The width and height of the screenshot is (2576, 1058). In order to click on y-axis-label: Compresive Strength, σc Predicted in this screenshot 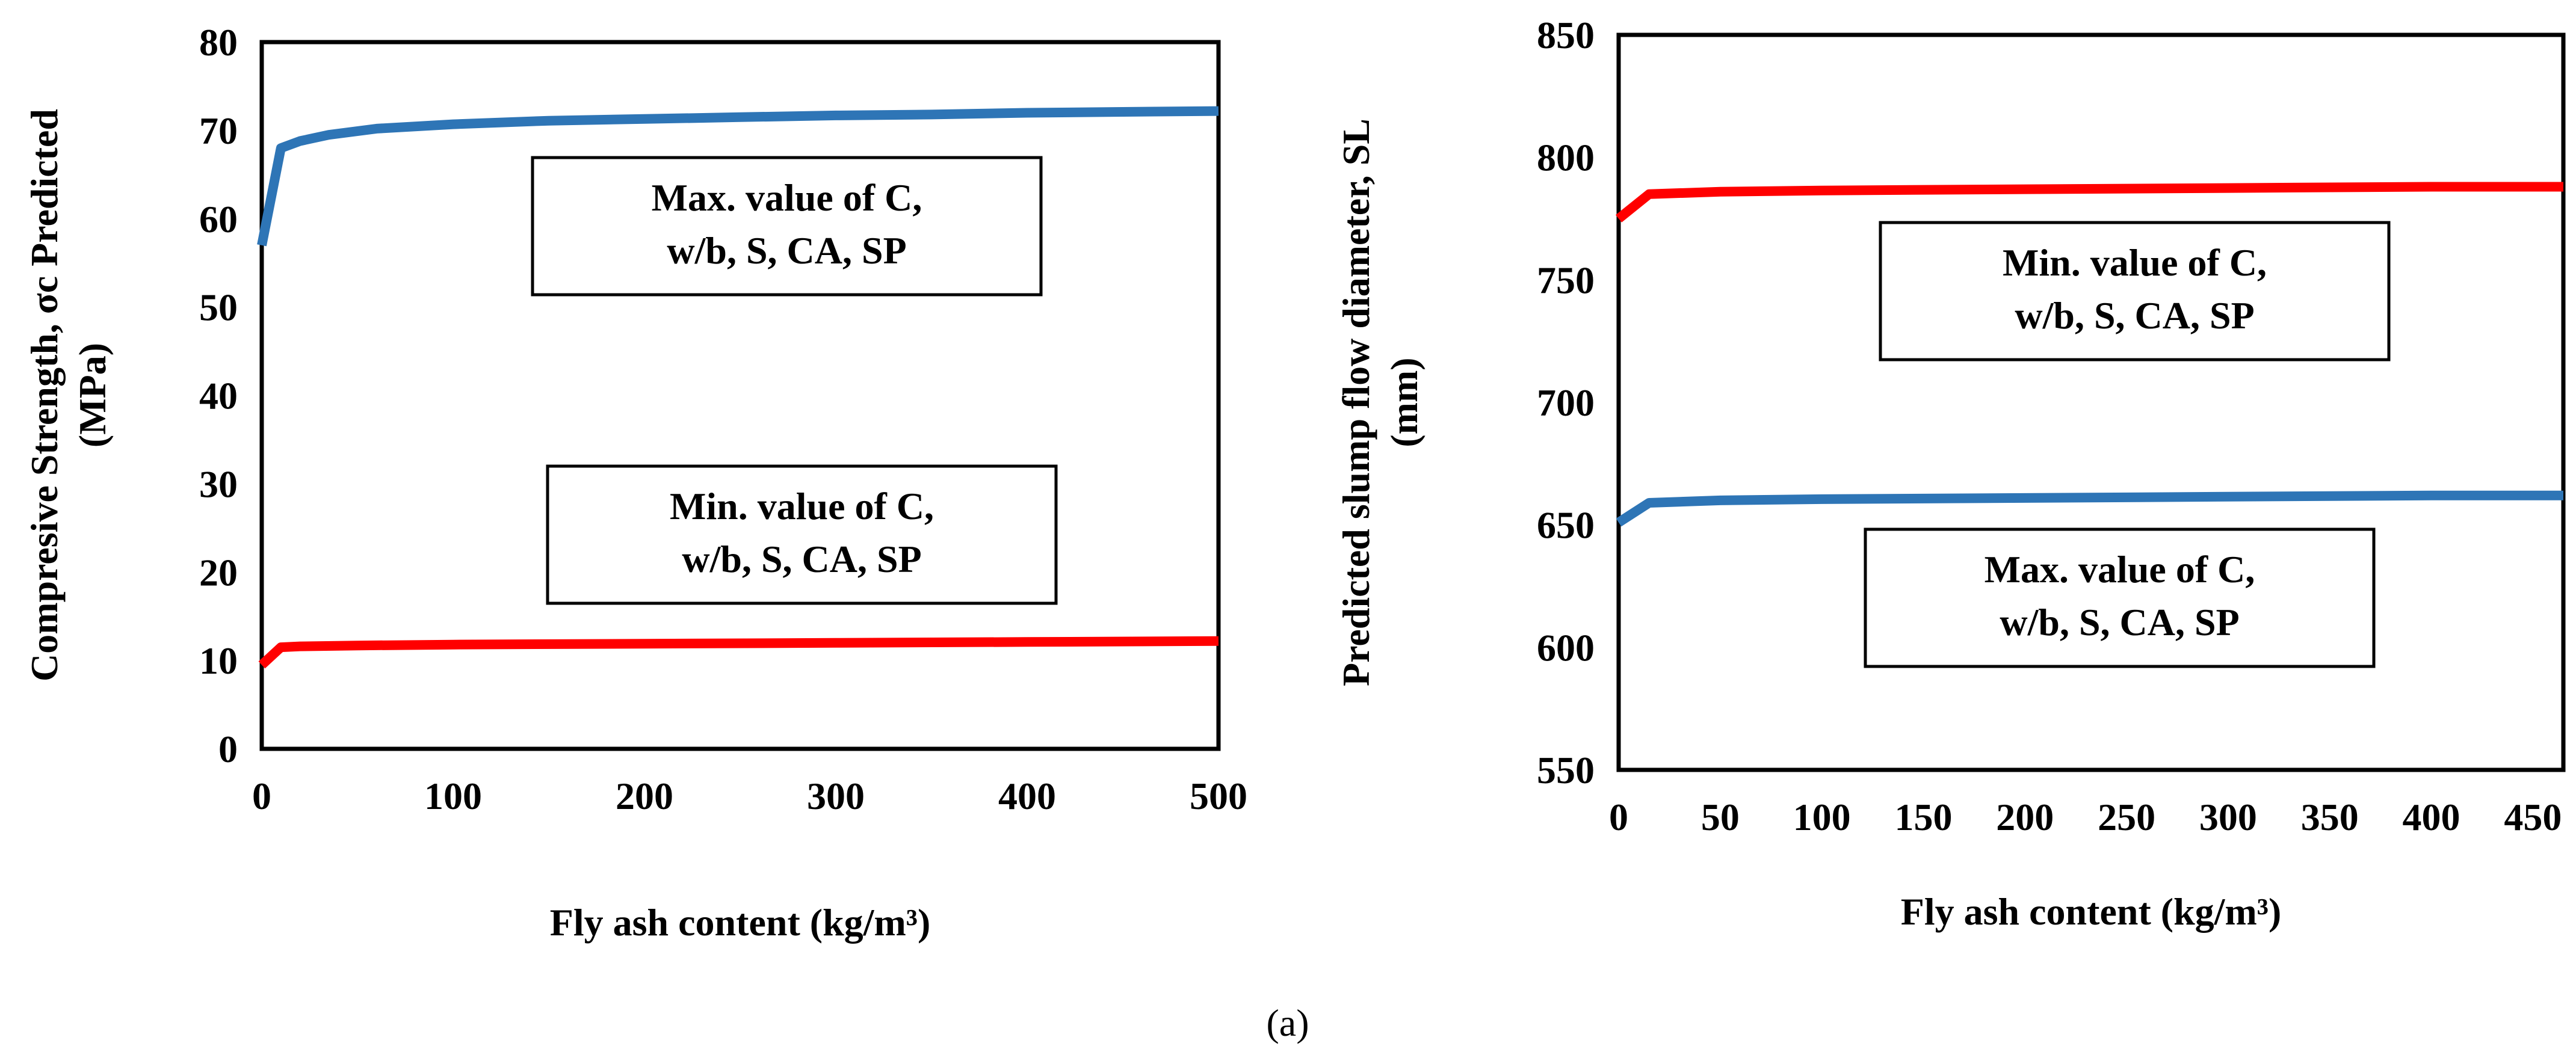, I will do `click(44, 395)`.